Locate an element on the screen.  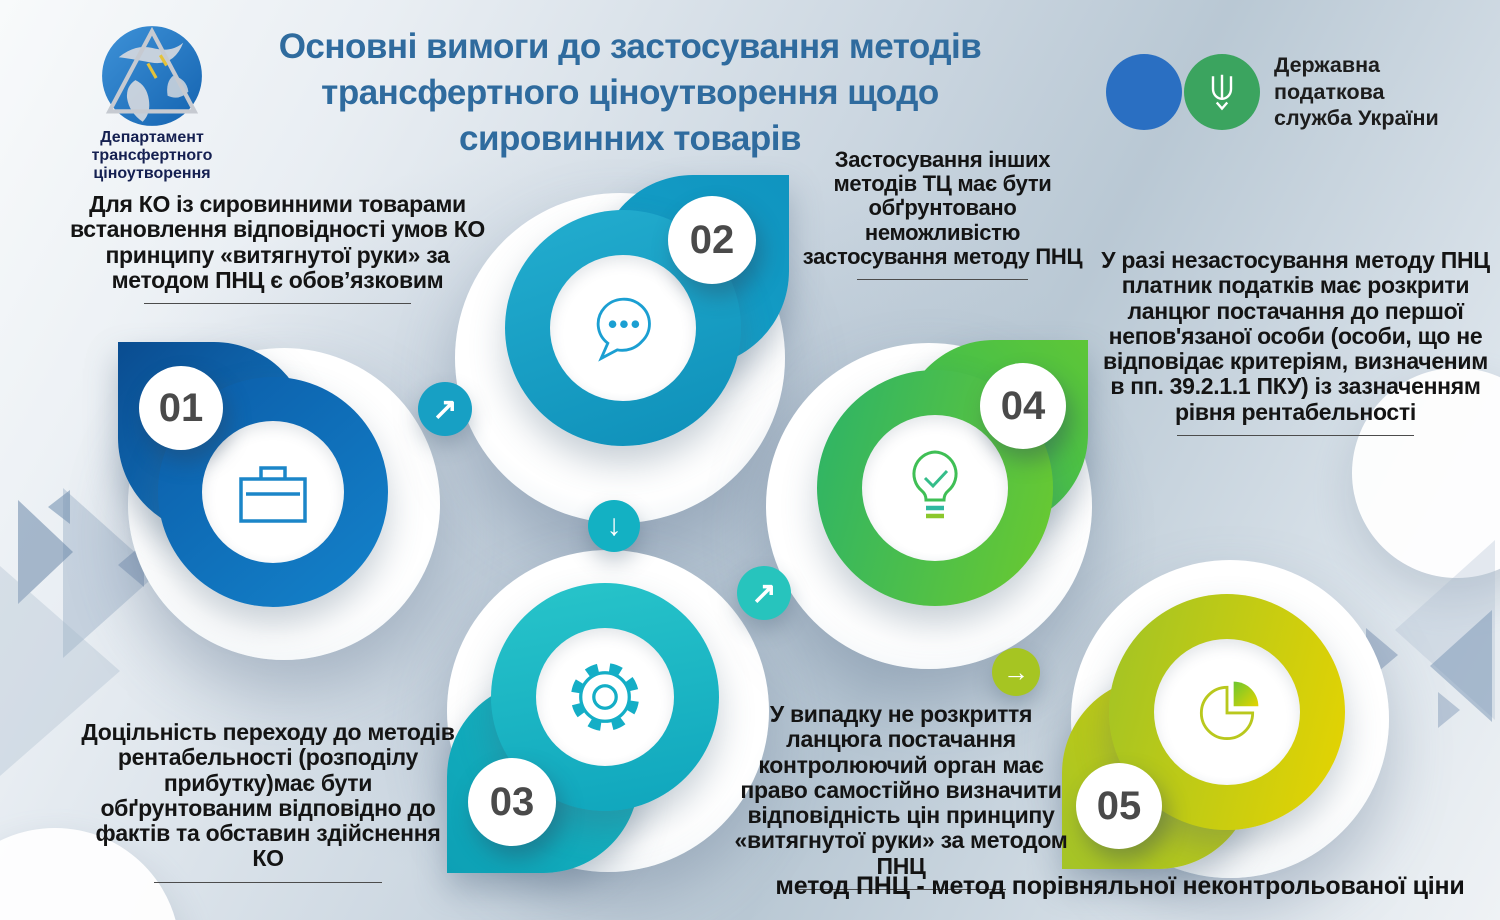
step3-icon-circle is located at coordinates (605, 697).